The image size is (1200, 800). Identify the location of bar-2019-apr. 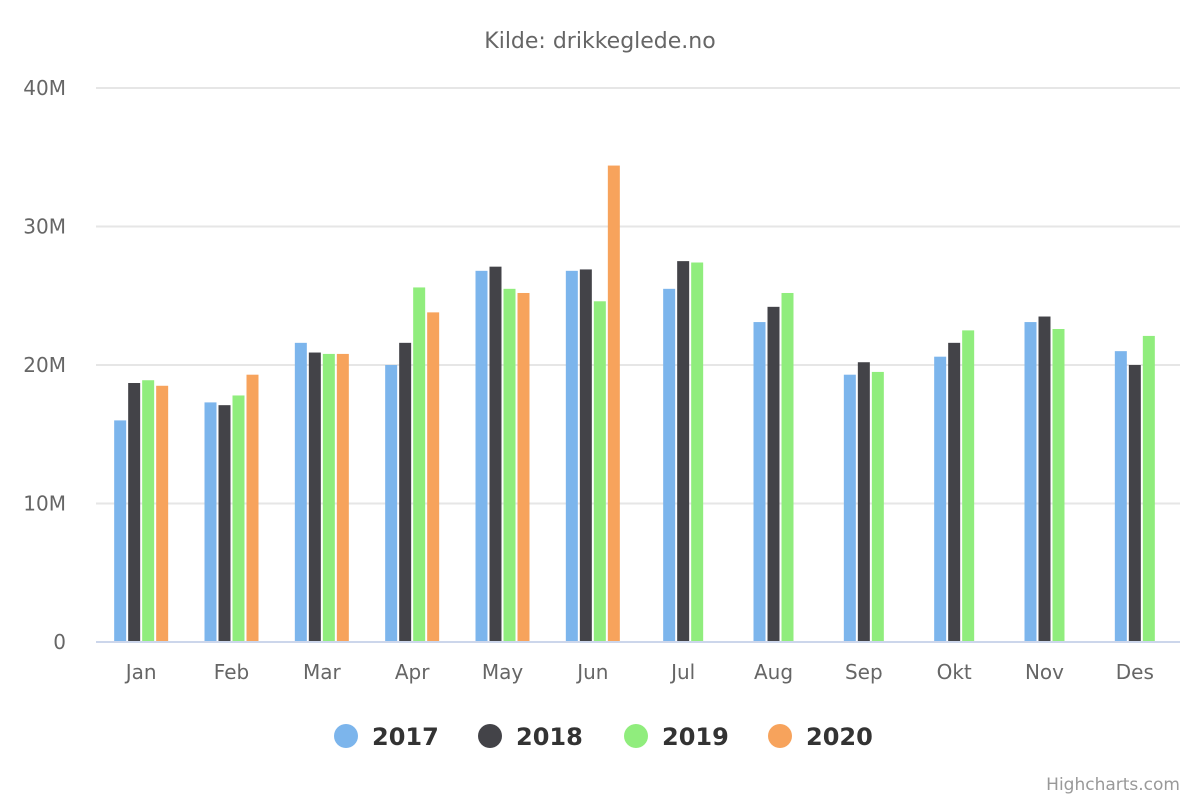
(419, 464).